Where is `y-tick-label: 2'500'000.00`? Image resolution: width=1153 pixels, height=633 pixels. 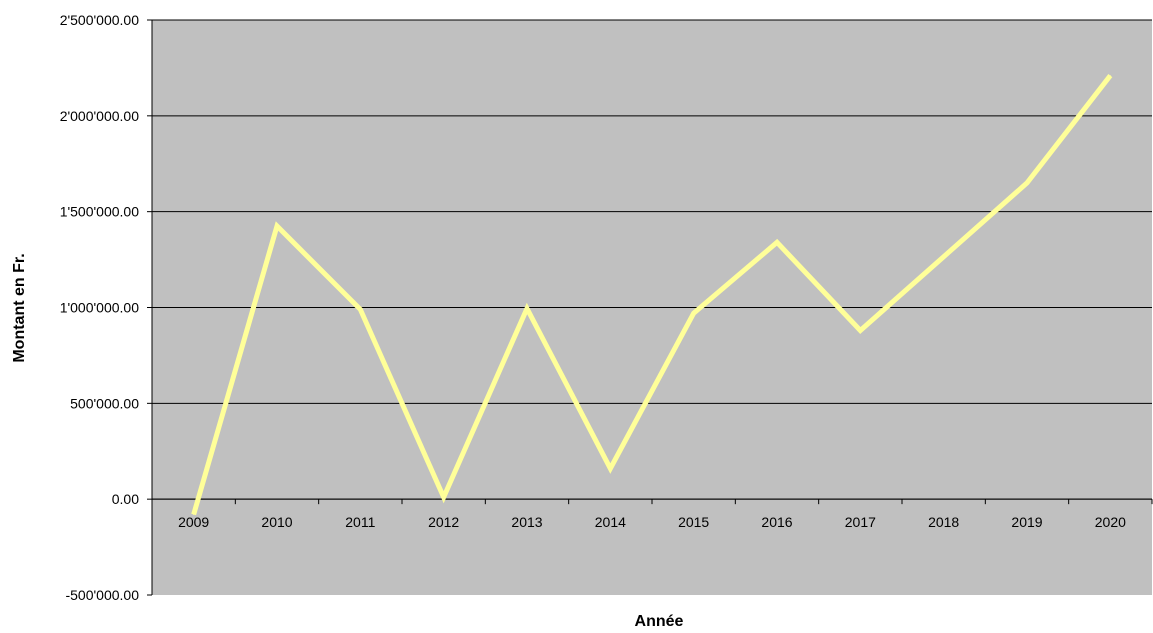
y-tick-label: 2'500'000.00 is located at coordinates (100, 20).